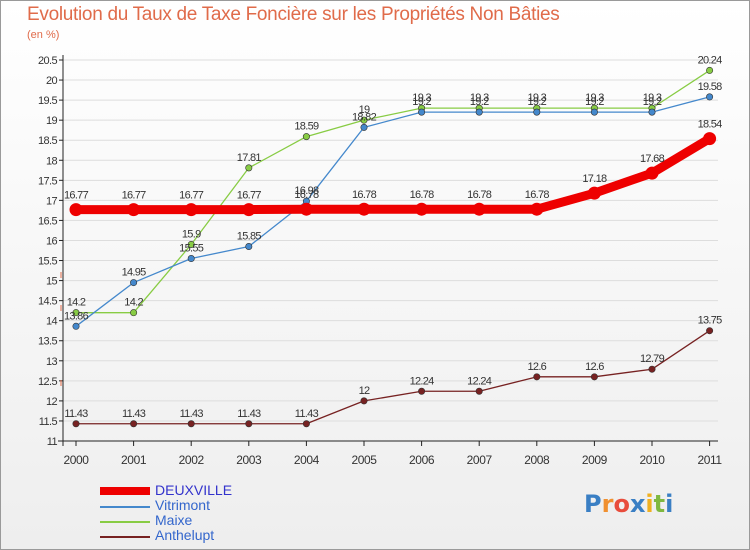 The width and height of the screenshot is (750, 550). Describe the element at coordinates (621, 504) in the screenshot. I see `logo-letter: o` at that location.